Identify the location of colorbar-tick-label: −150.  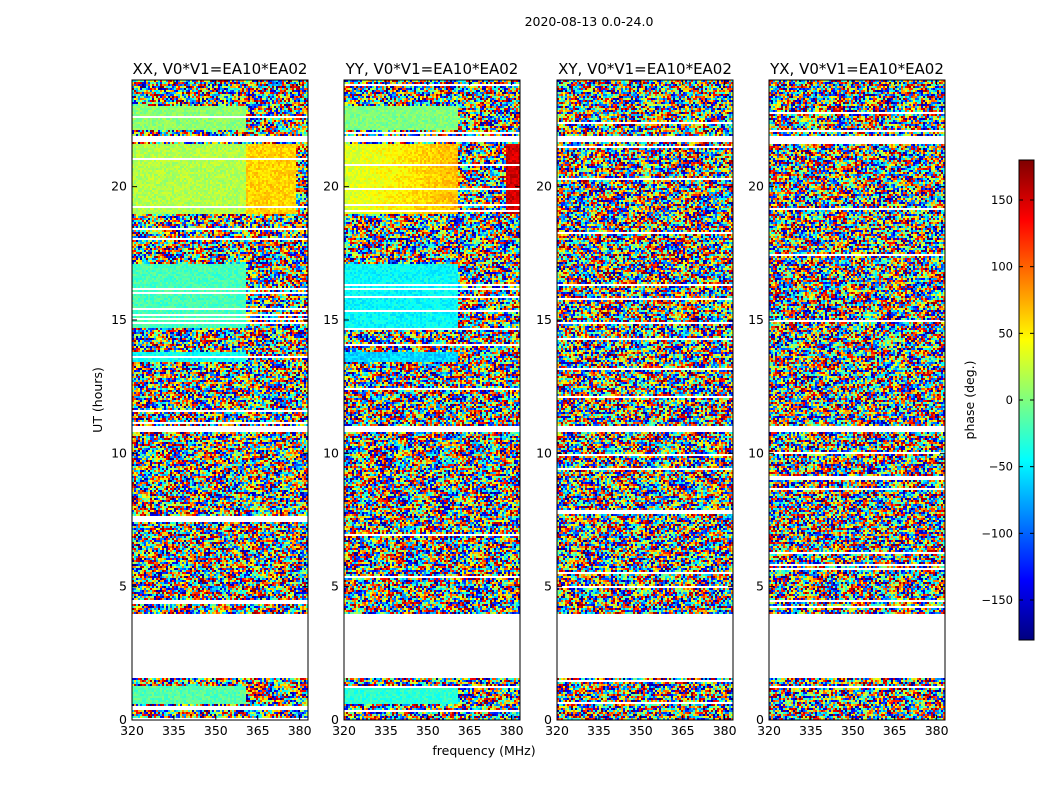
(997, 600).